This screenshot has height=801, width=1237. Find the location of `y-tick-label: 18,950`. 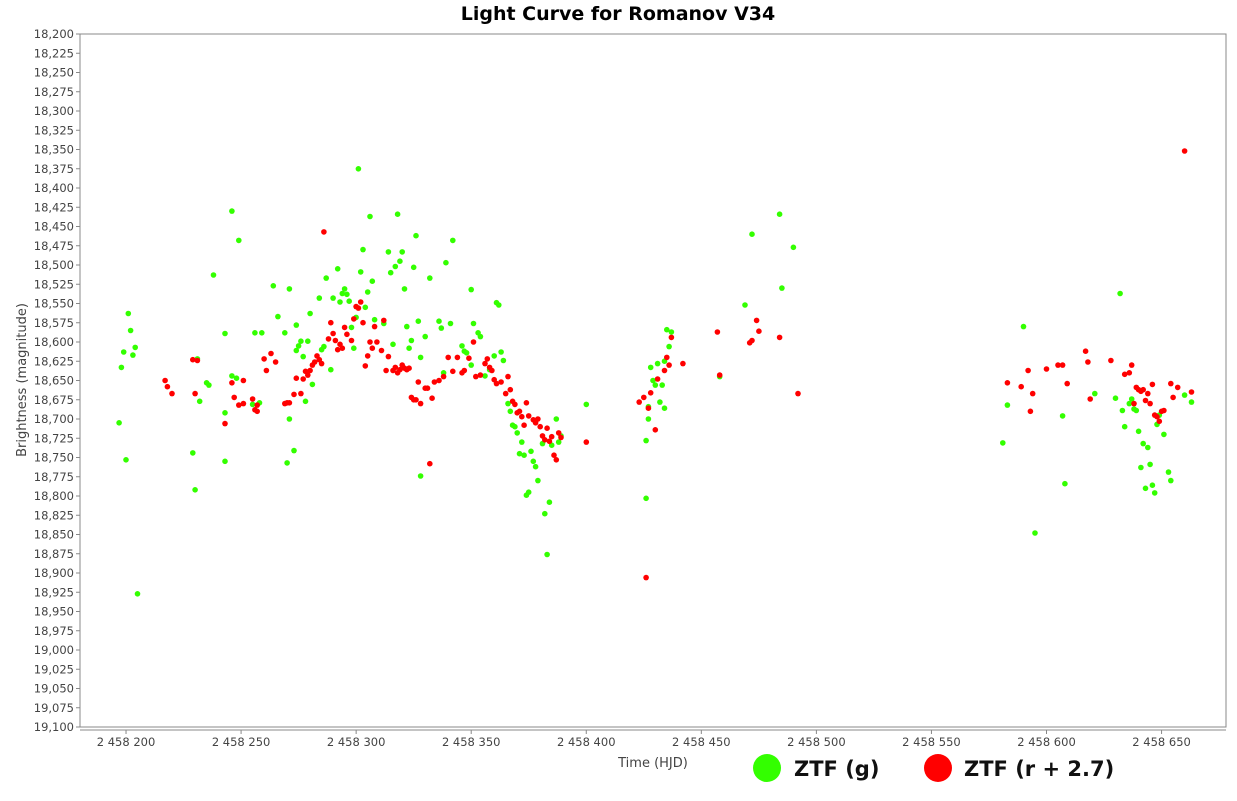

y-tick-label: 18,950 is located at coordinates (54, 612).